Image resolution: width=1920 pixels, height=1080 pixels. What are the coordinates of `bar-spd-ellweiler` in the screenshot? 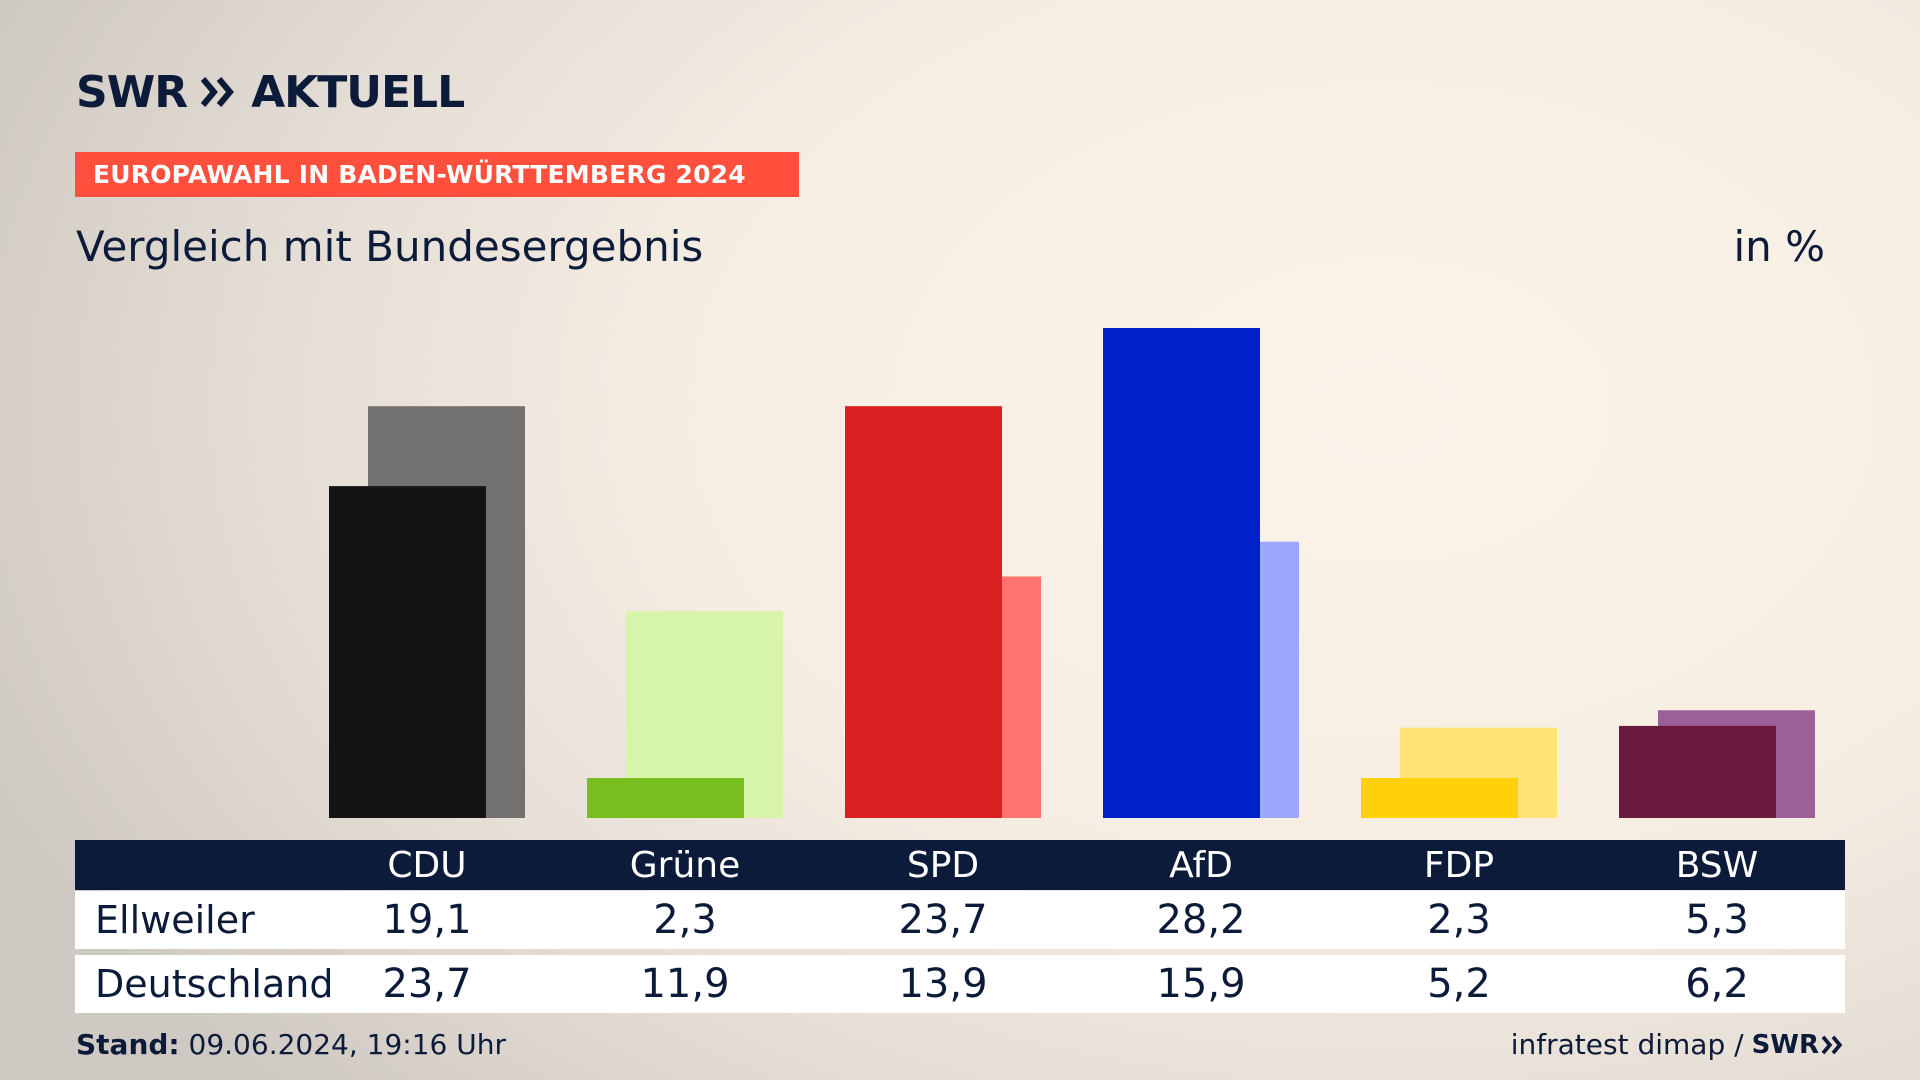 It's located at (923, 612).